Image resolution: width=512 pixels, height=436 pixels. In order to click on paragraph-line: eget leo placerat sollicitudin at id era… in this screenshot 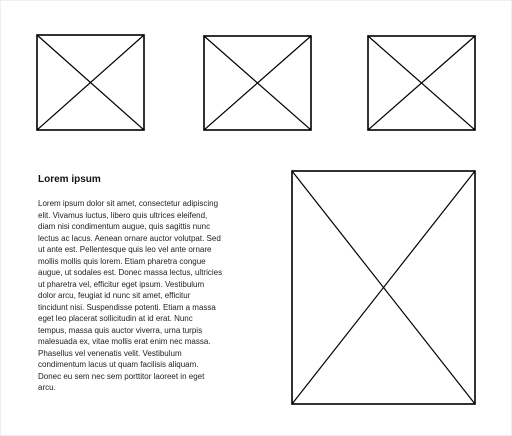, I will do `click(115, 318)`.